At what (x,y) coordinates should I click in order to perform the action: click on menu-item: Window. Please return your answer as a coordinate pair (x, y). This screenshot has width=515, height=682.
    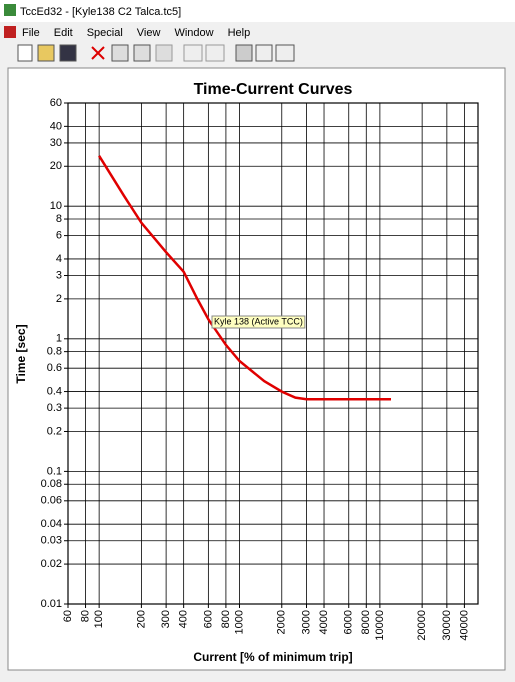
    Looking at the image, I should click on (193, 33).